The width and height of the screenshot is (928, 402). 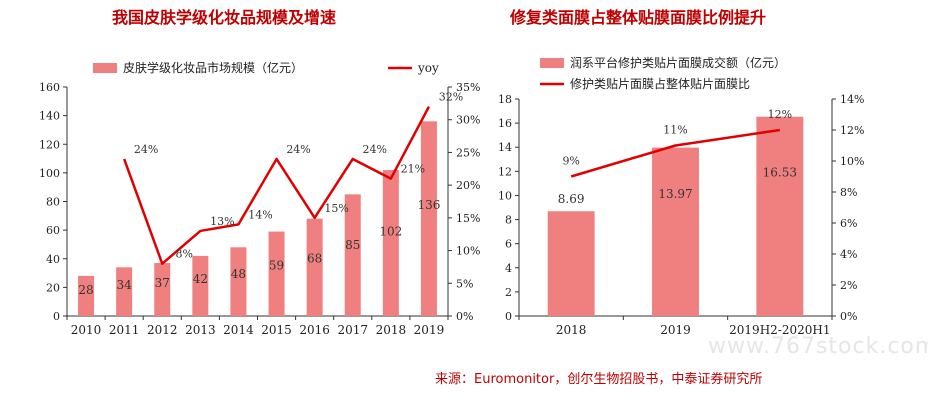 What do you see at coordinates (125, 285) in the screenshot?
I see `left-chart-bar-value-label: 34` at bounding box center [125, 285].